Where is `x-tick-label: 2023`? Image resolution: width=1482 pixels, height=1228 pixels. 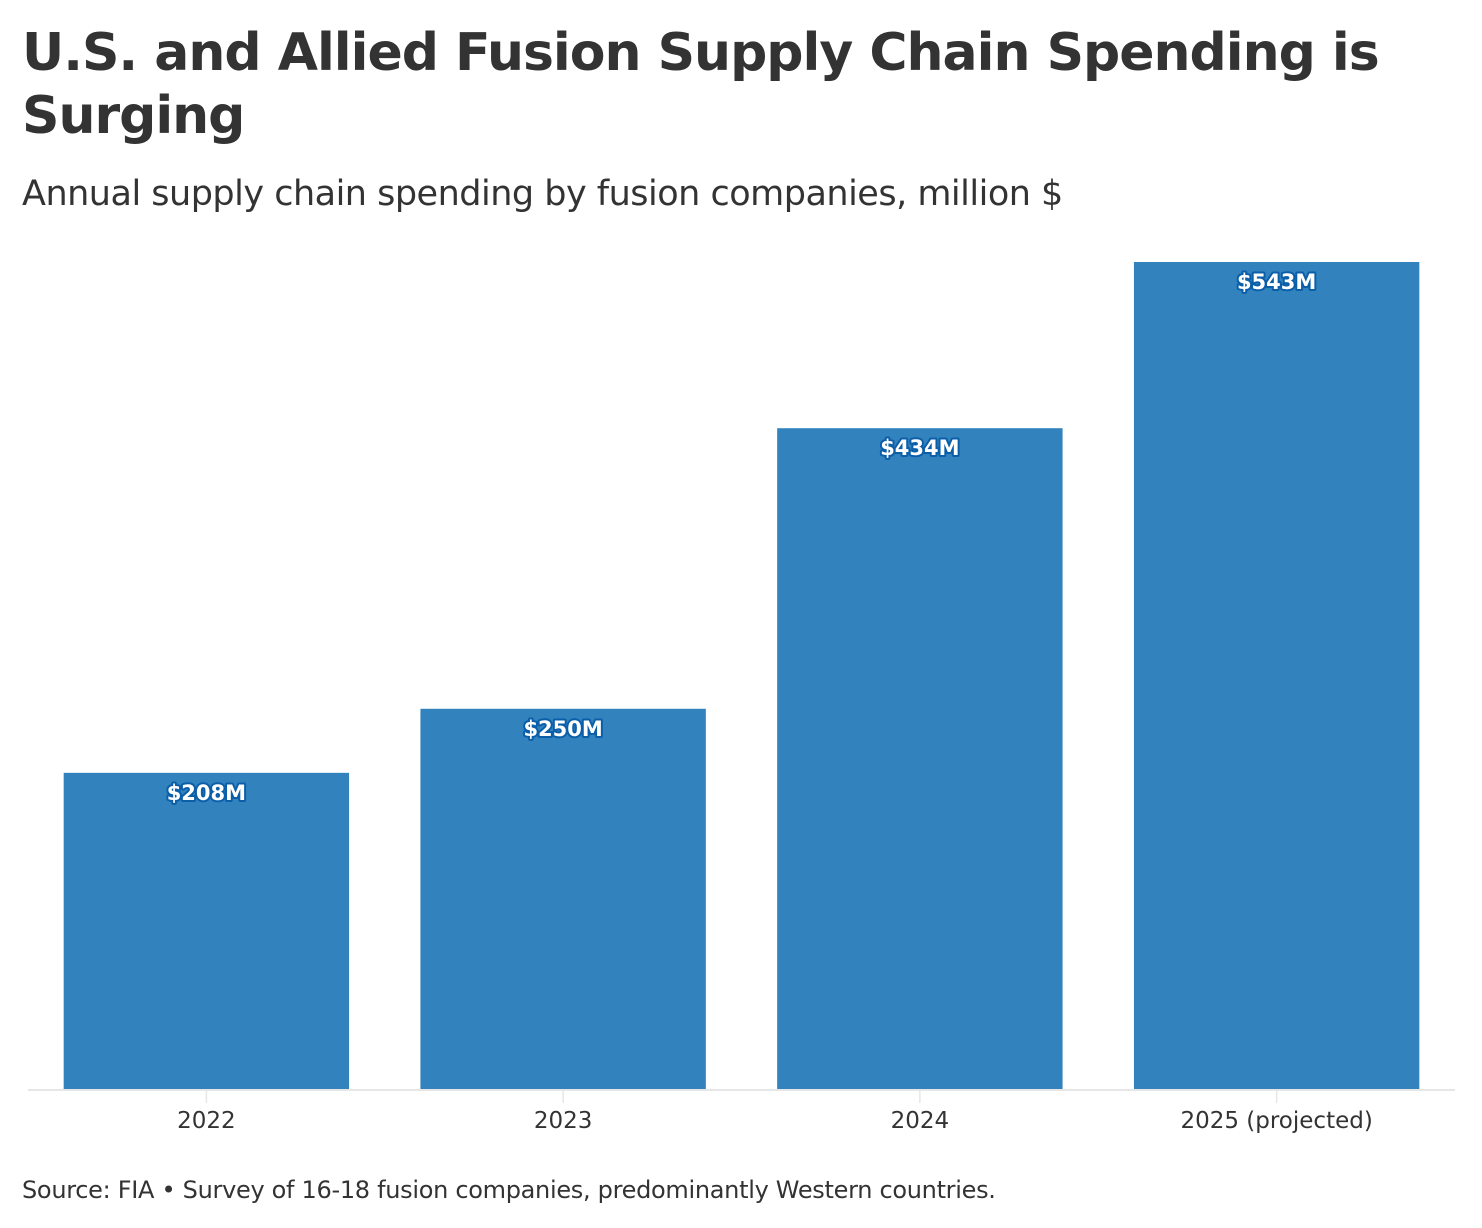 x-tick-label: 2023 is located at coordinates (563, 1121).